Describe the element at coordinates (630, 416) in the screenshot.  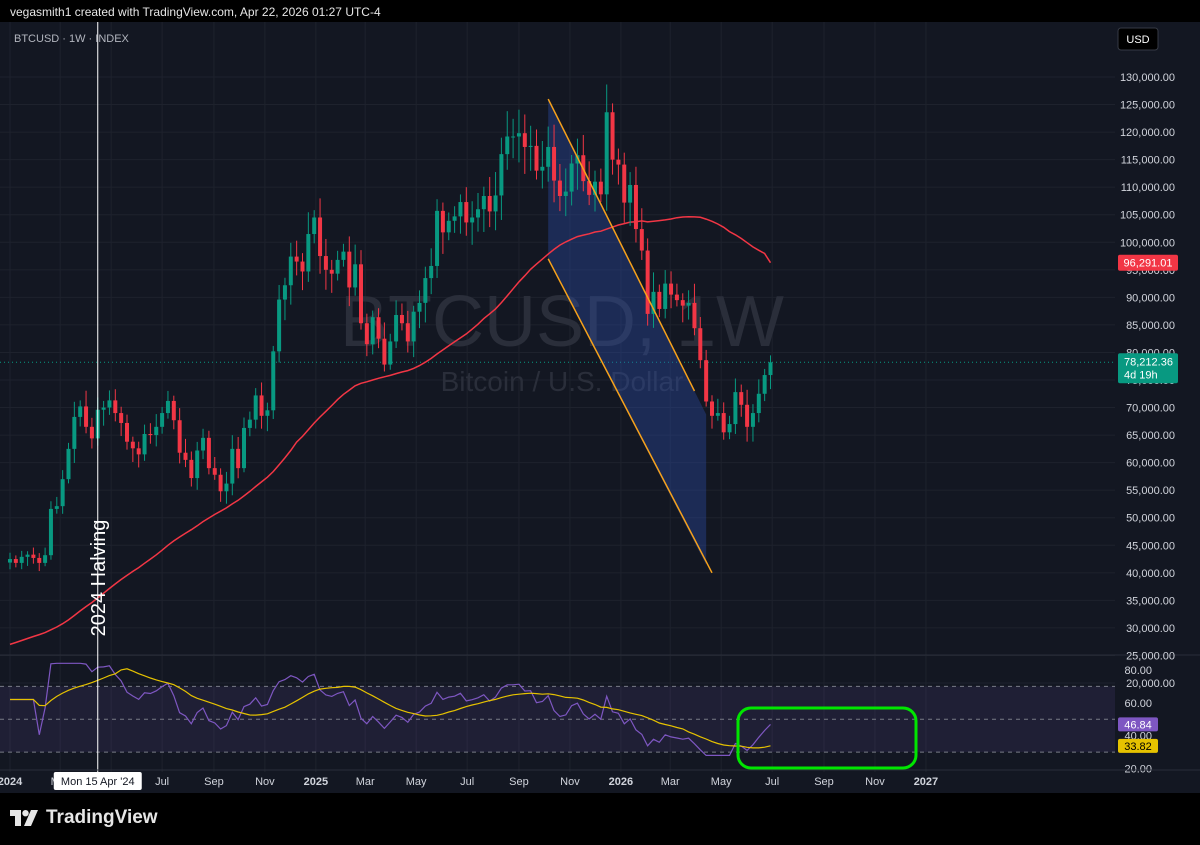
I see `channel-lower-line` at that location.